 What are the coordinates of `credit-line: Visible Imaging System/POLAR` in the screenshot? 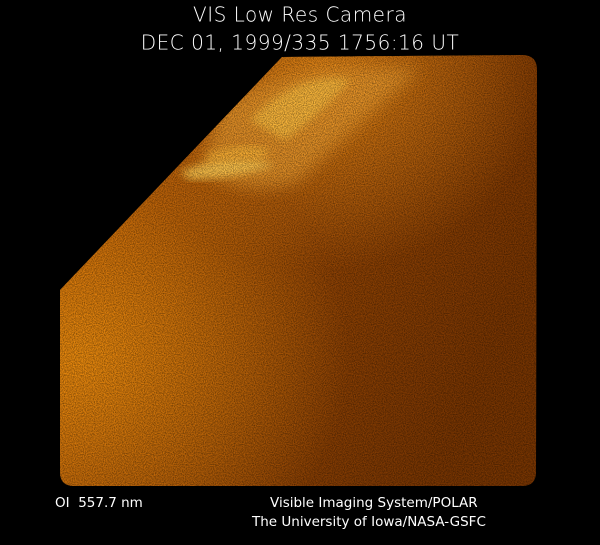 It's located at (374, 503).